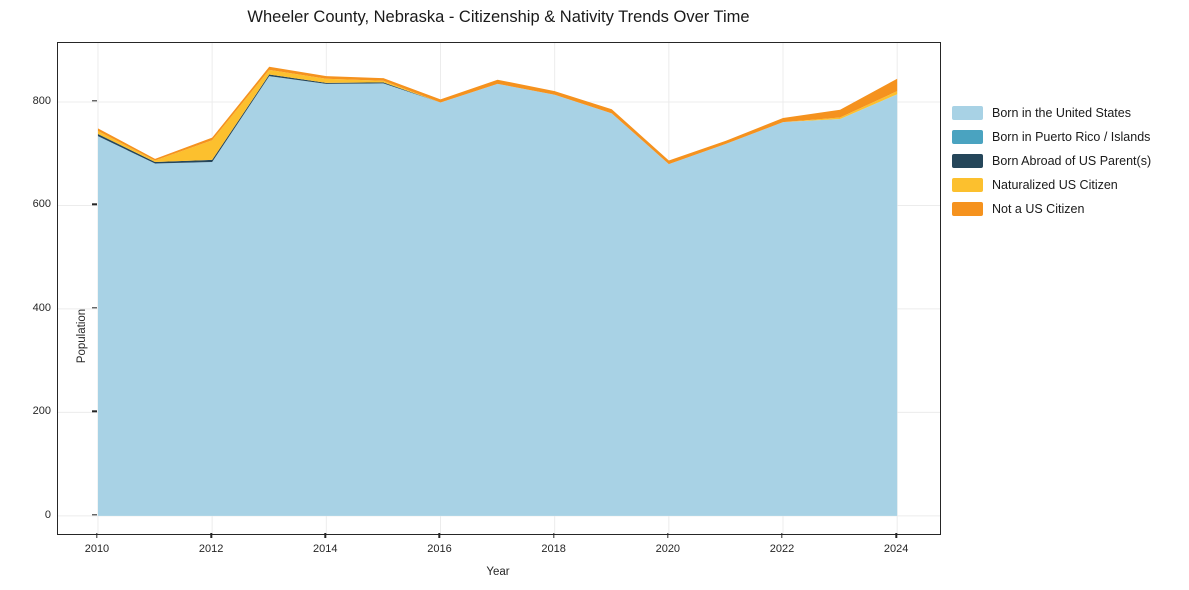 This screenshot has width=1189, height=590. I want to click on x-tick-label: 2020, so click(668, 549).